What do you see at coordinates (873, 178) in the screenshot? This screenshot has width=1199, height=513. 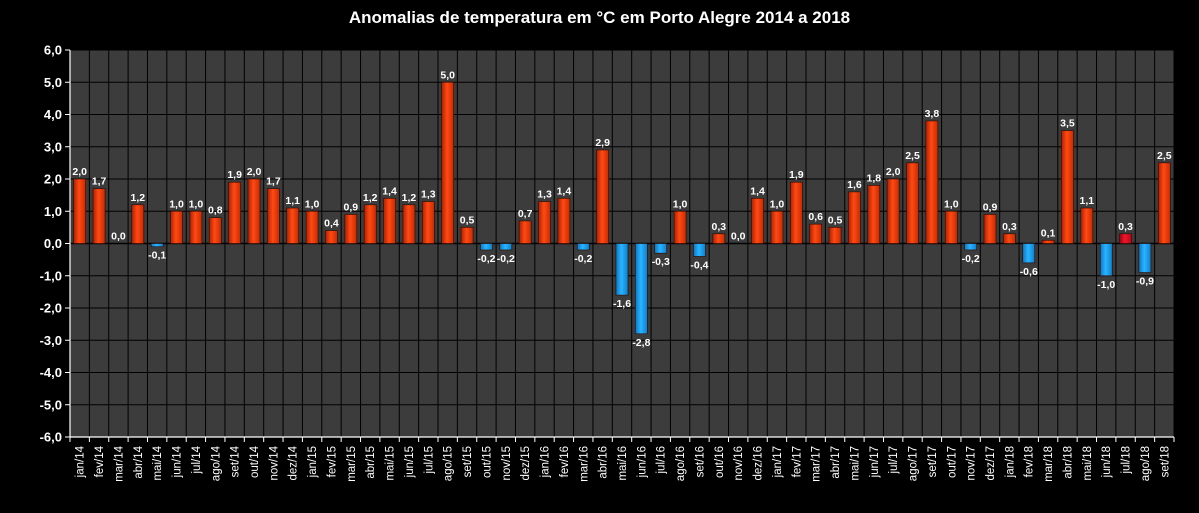 I see `data-label: 1,8` at bounding box center [873, 178].